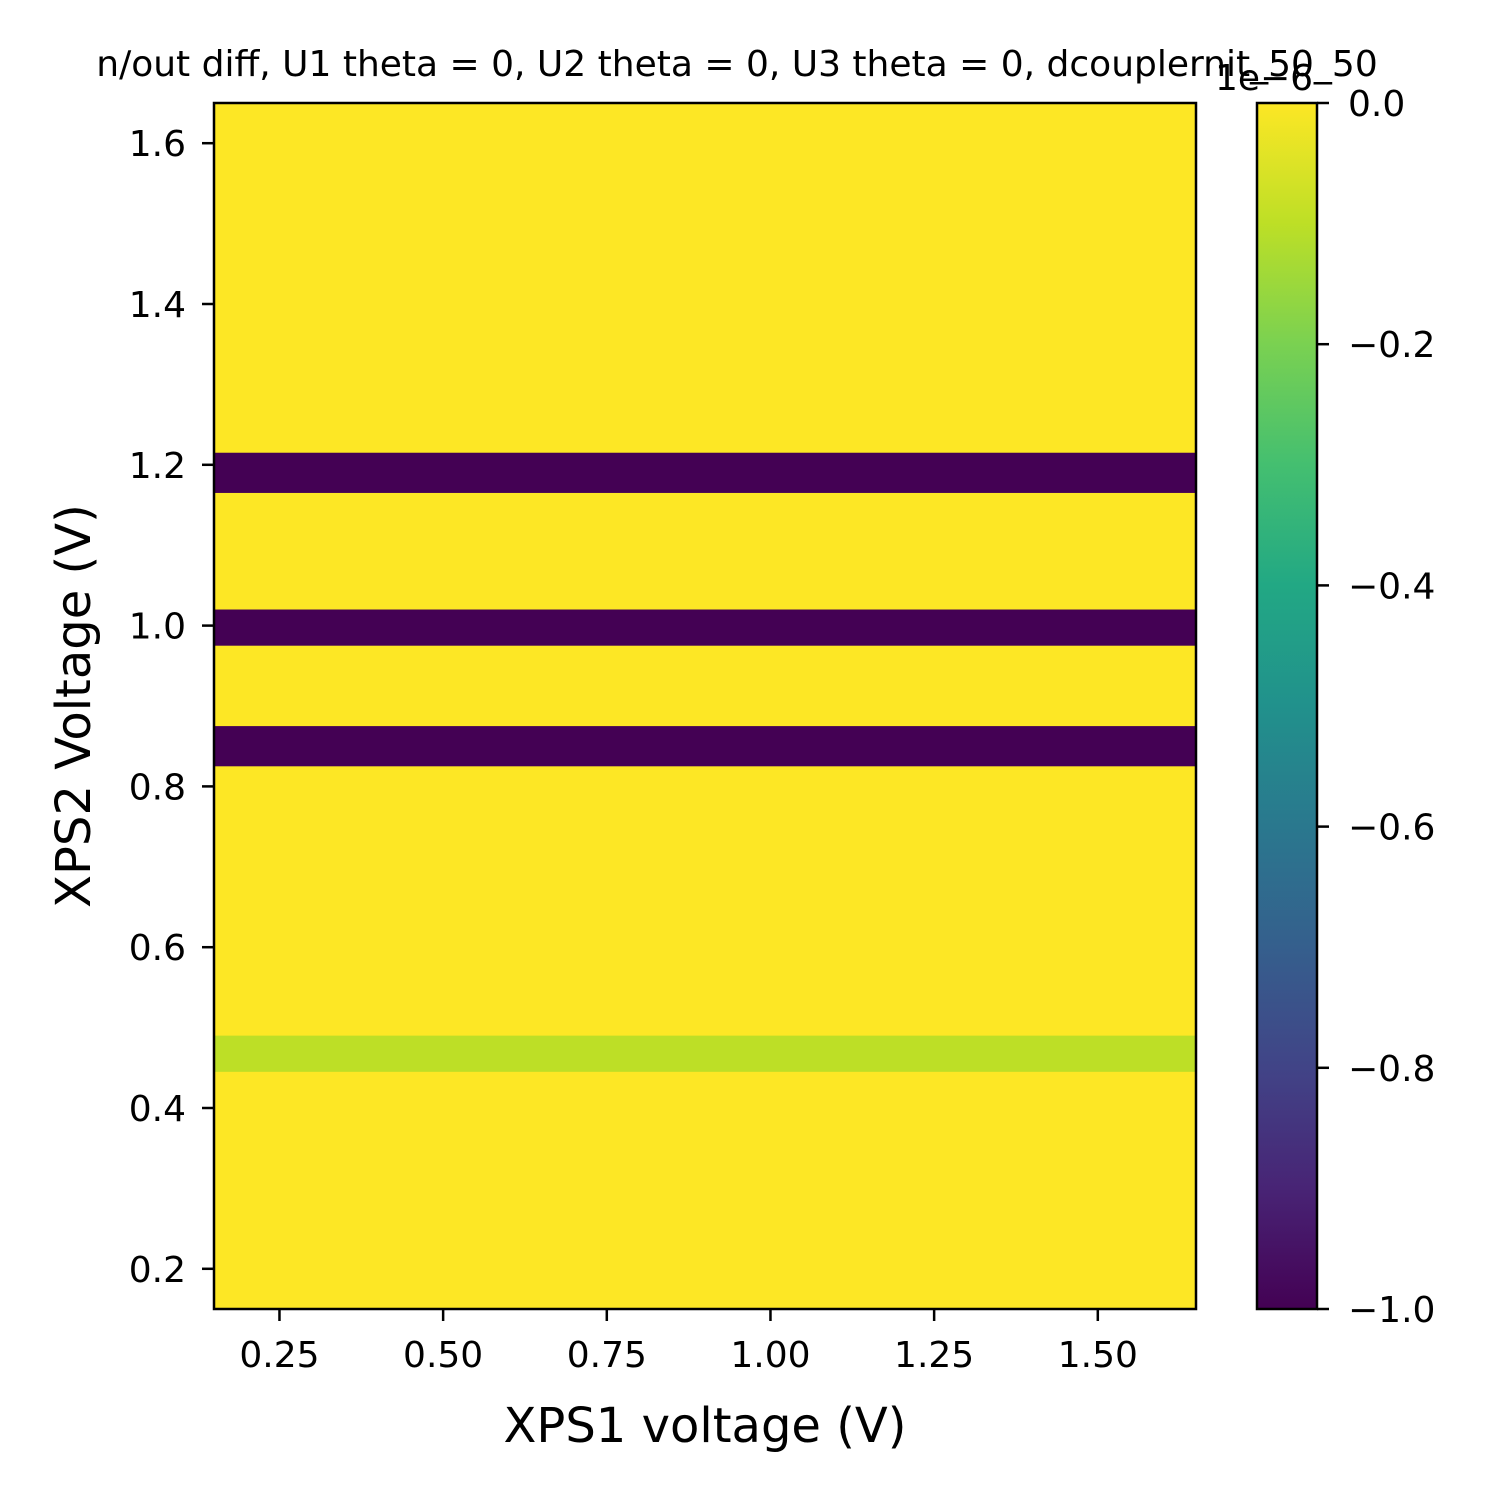  I want to click on colorbar-tick-label: 0.0, so click(1376, 104).